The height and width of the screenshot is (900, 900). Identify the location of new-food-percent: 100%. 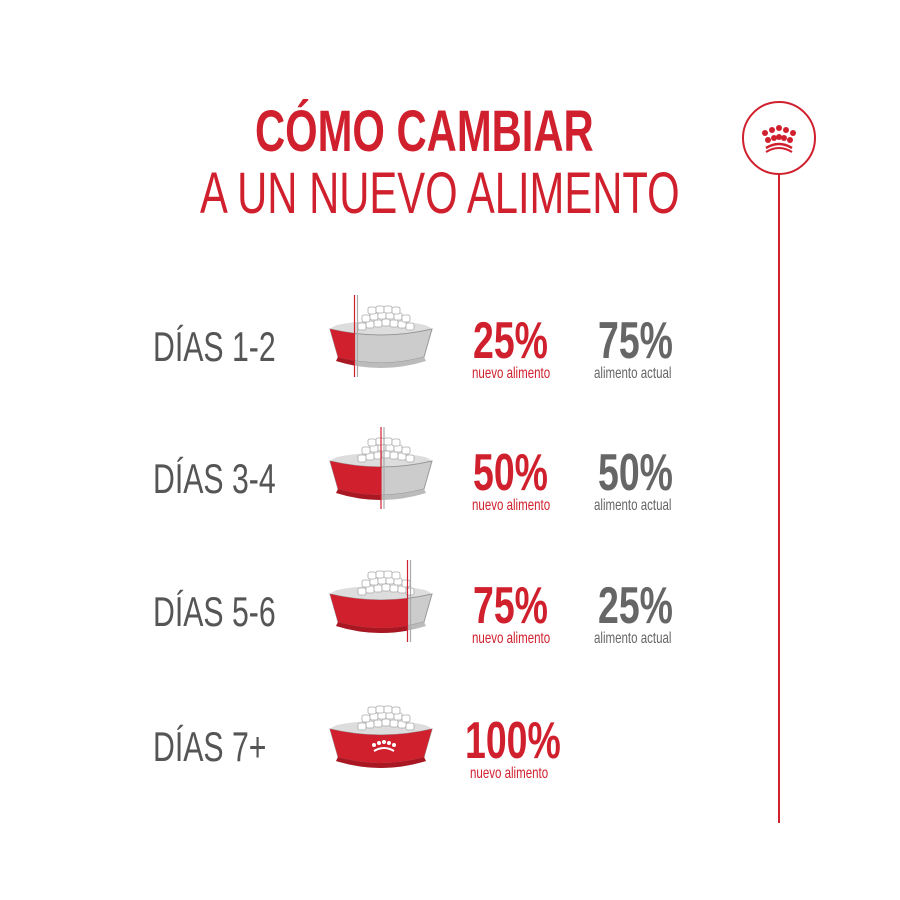
(513, 741).